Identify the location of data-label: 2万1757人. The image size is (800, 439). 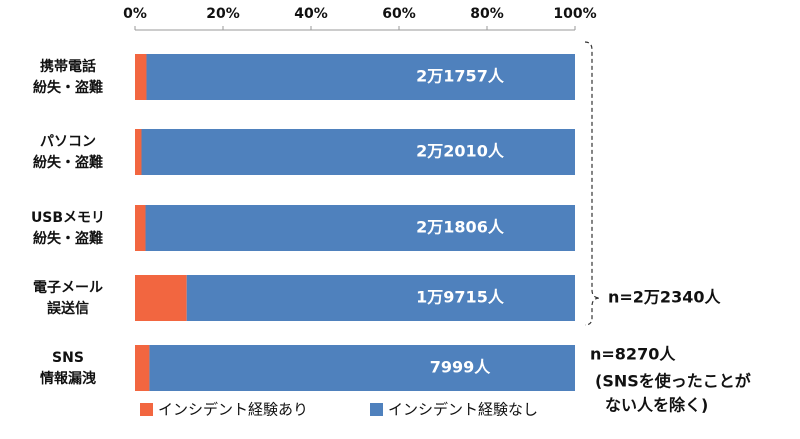
(460, 76).